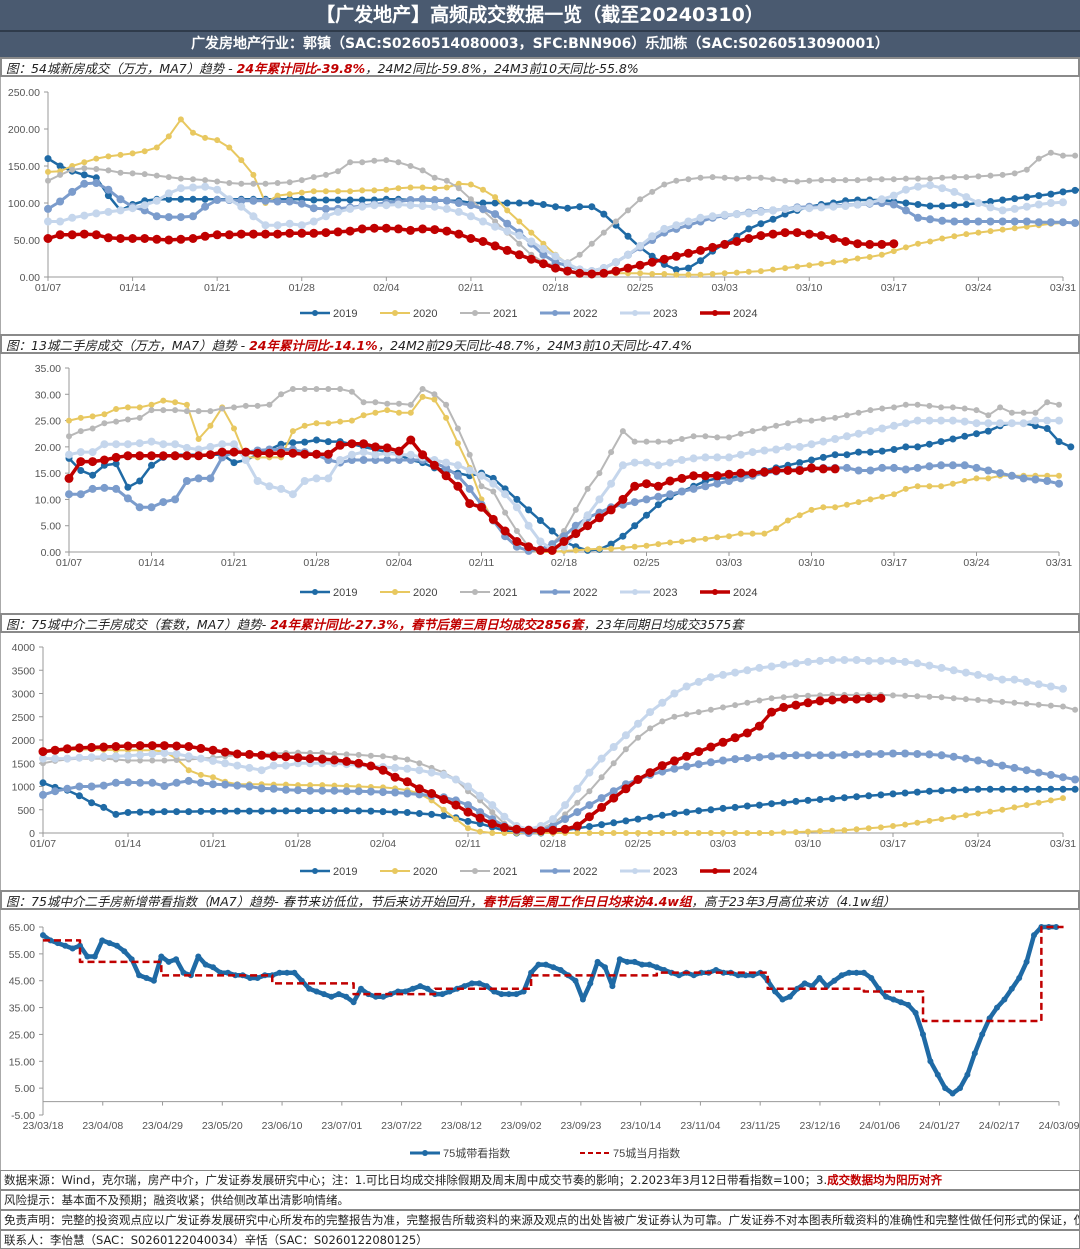 This screenshot has width=1080, height=1249. Describe the element at coordinates (301, 68) in the screenshot. I see `caption-highlight: 24年累计同比-39.8%` at that location.